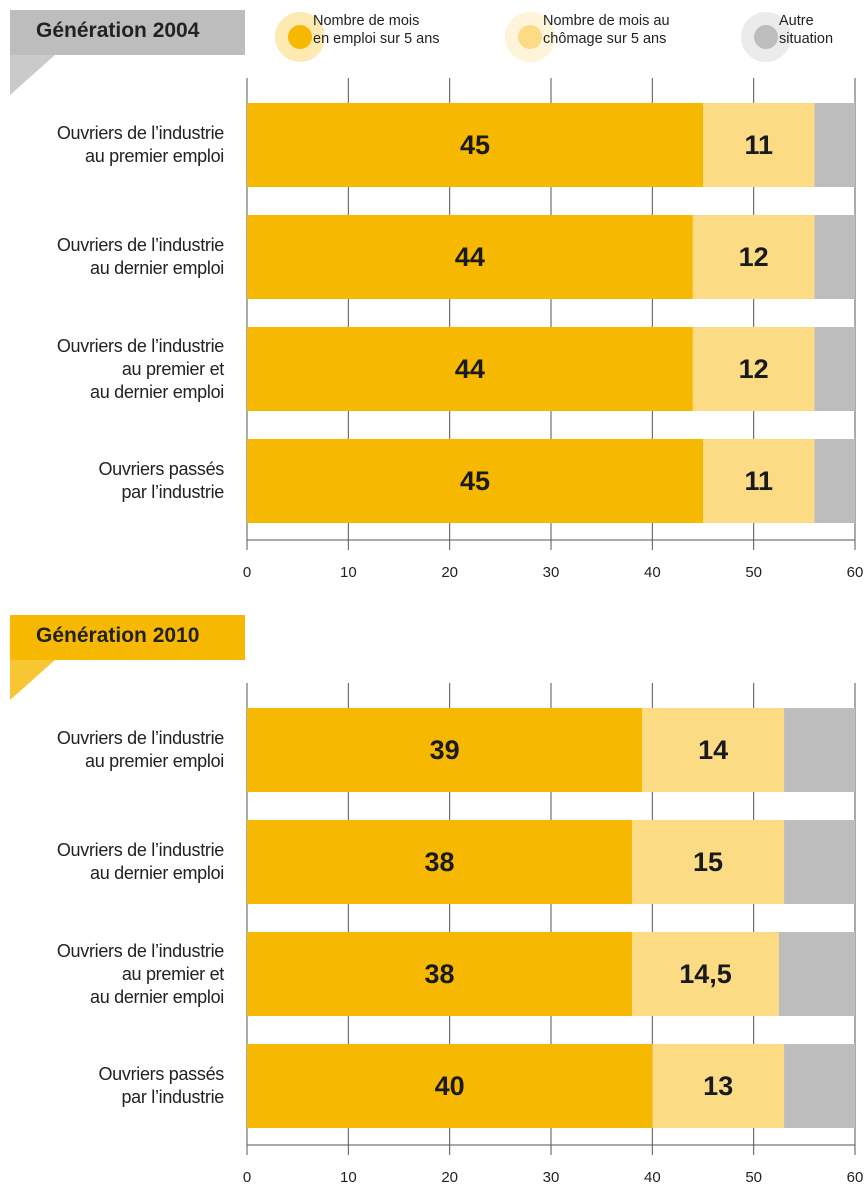  What do you see at coordinates (118, 635) in the screenshot?
I see `chart-title: Génération 2010` at bounding box center [118, 635].